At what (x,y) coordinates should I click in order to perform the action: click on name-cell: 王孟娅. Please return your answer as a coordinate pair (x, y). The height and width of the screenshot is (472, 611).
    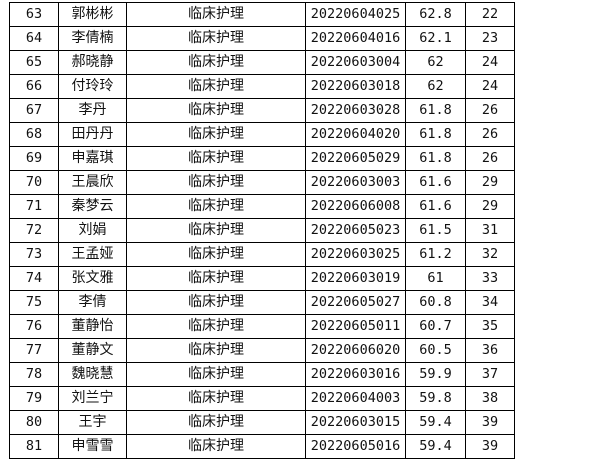
    Looking at the image, I should click on (92, 254).